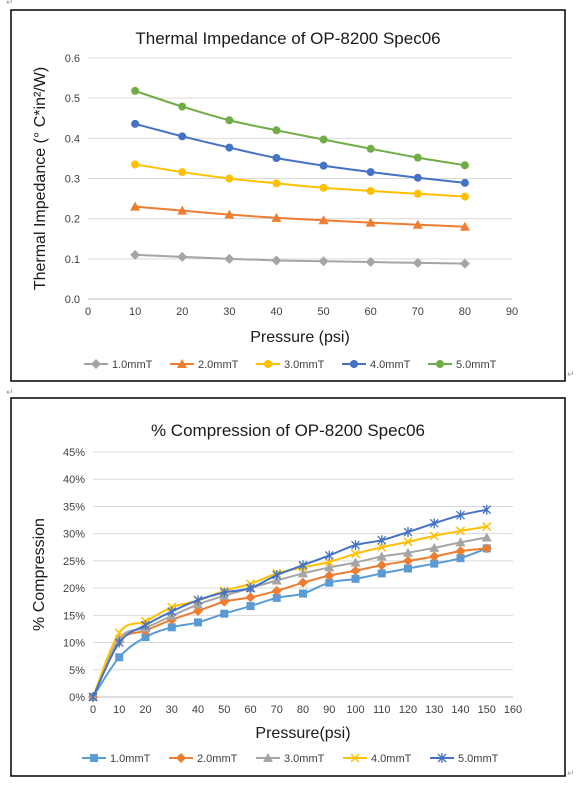 The height and width of the screenshot is (794, 578). What do you see at coordinates (77, 671) in the screenshot?
I see `y-tick-label: 5%` at bounding box center [77, 671].